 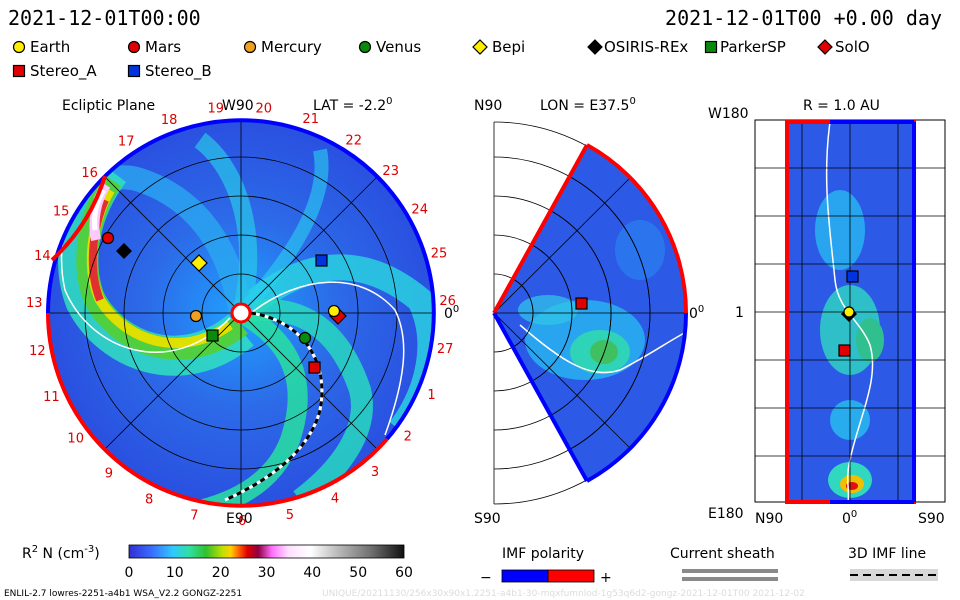 I want to click on lon-value: LON = E37.5, so click(x=584, y=106).